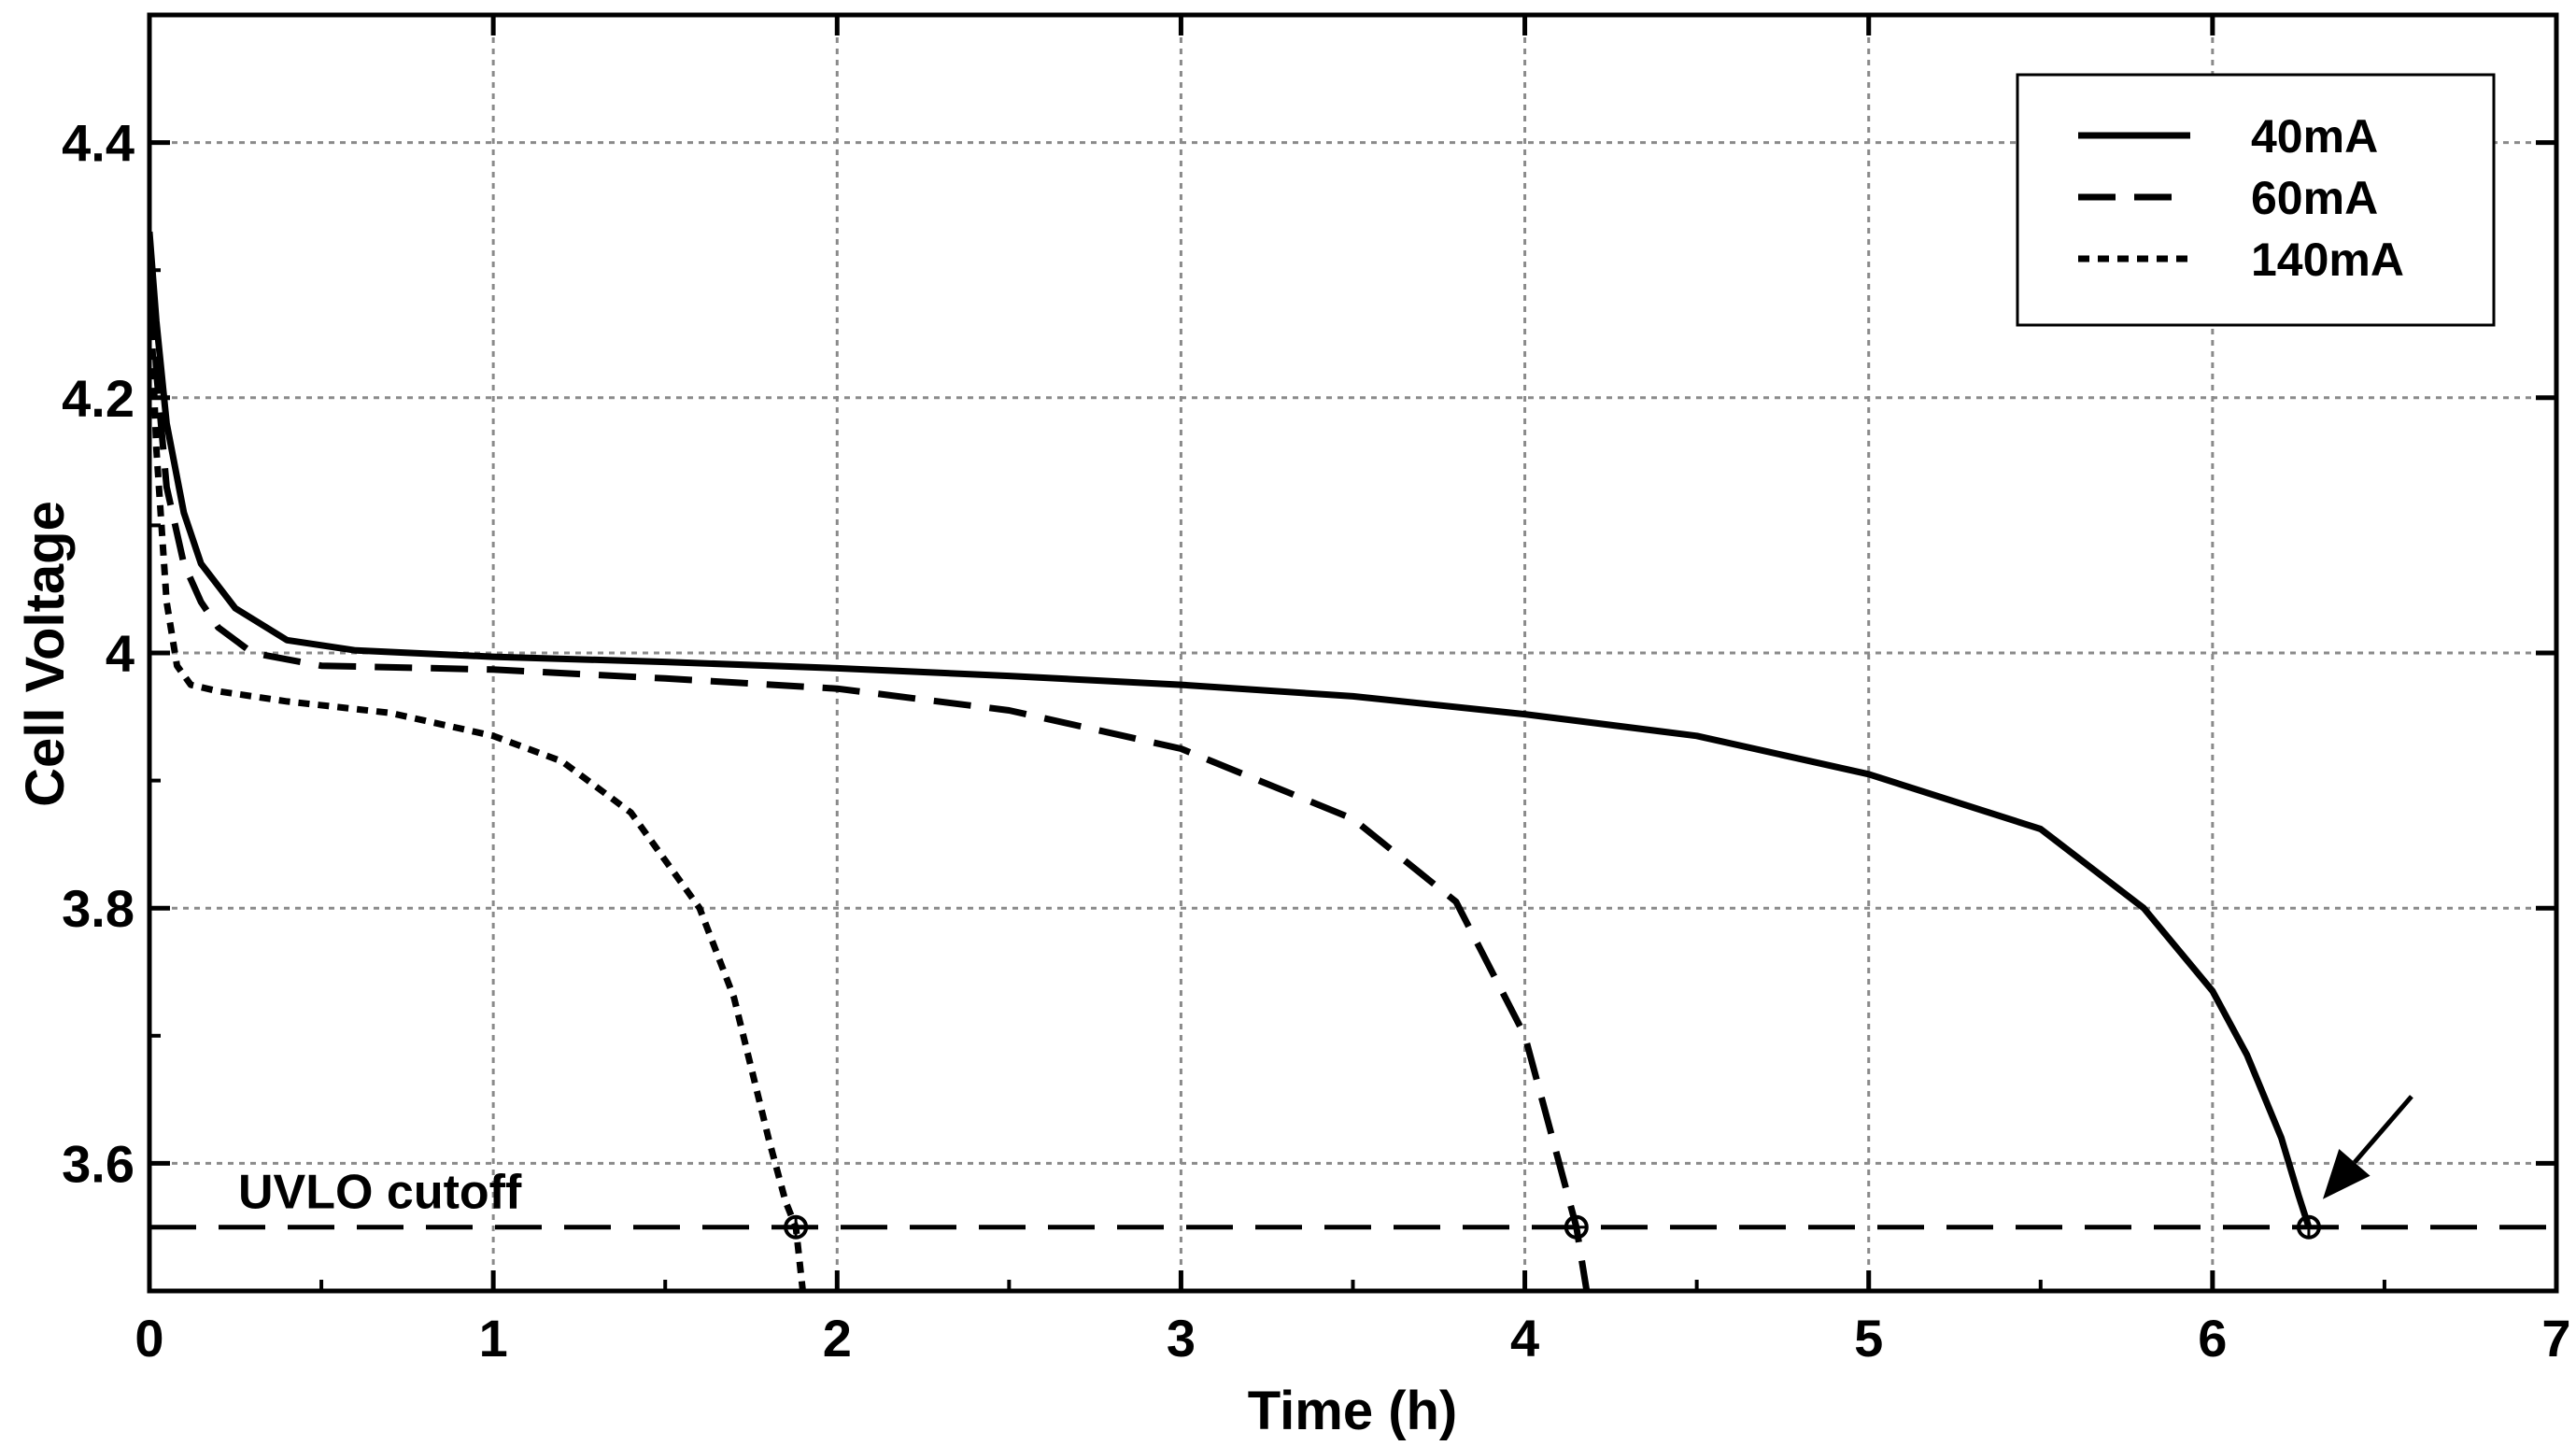 This screenshot has height=1446, width=2576. Describe the element at coordinates (120, 653) in the screenshot. I see `y-tick-label-2: 4` at that location.